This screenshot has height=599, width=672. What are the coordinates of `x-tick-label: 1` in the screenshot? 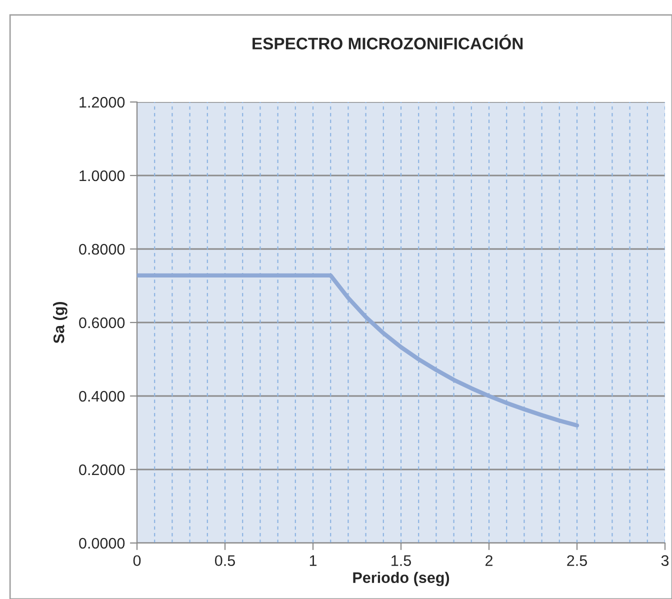 It's located at (313, 560).